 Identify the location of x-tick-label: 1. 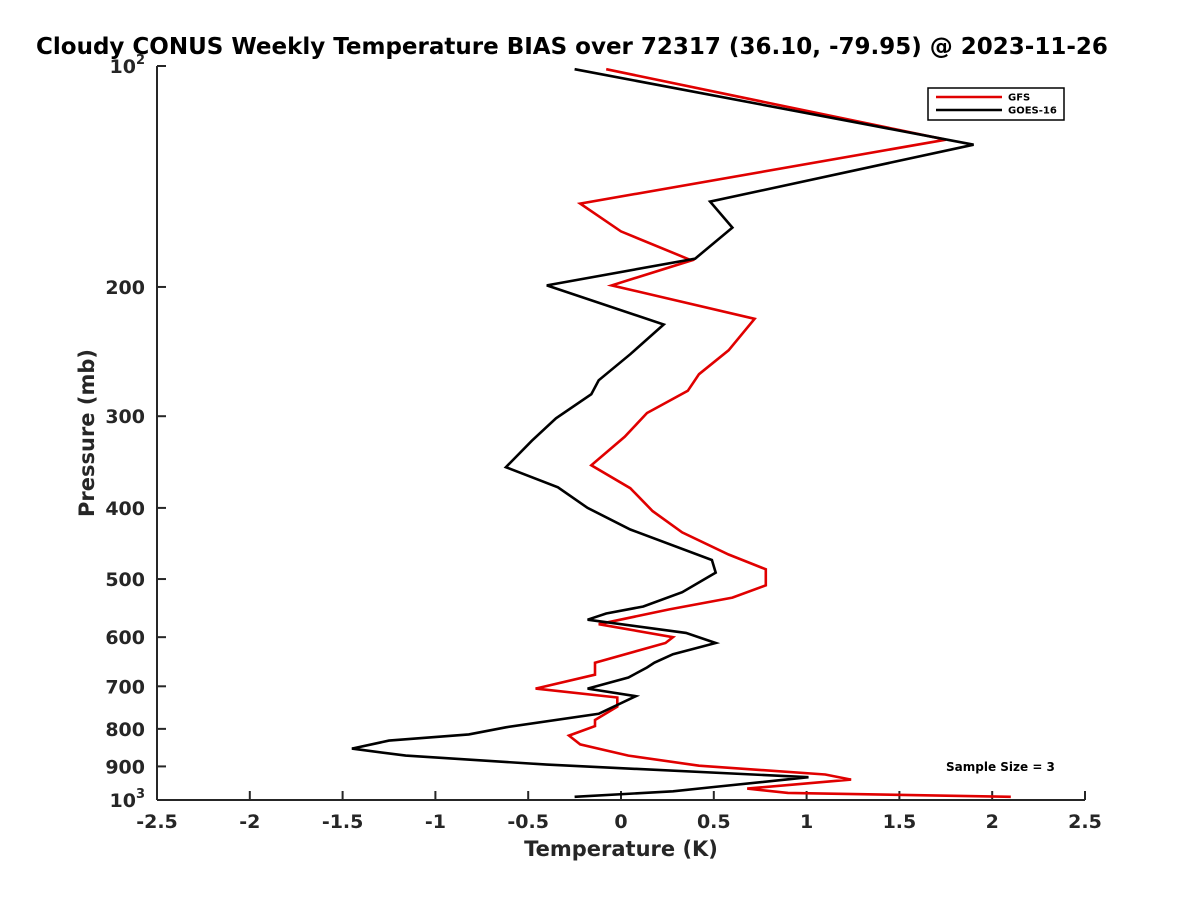
(806, 822).